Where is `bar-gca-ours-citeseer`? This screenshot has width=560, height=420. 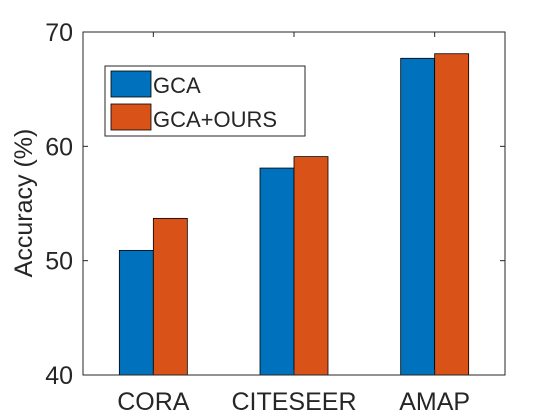 bar-gca-ours-citeseer is located at coordinates (311, 266).